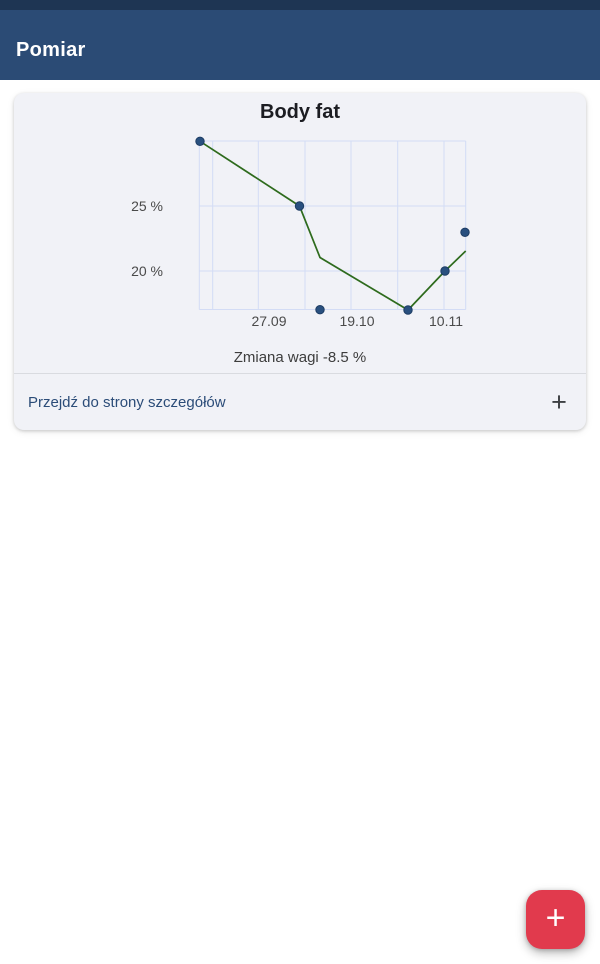  I want to click on chart-y-tick-label: 25 %, so click(147, 206).